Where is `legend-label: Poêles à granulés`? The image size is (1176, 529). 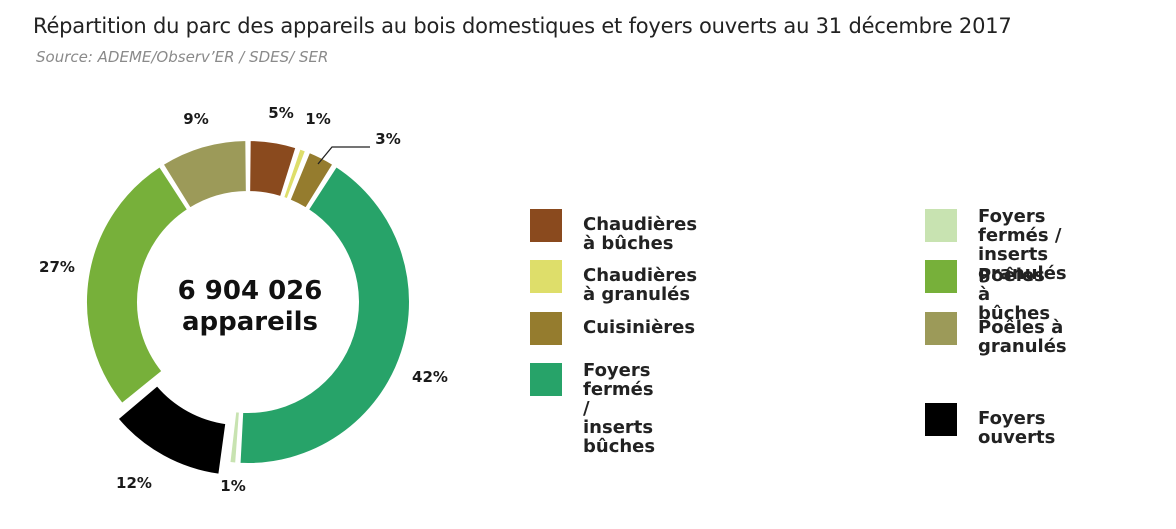 legend-label: Poêles à granulés is located at coordinates (1022, 337).